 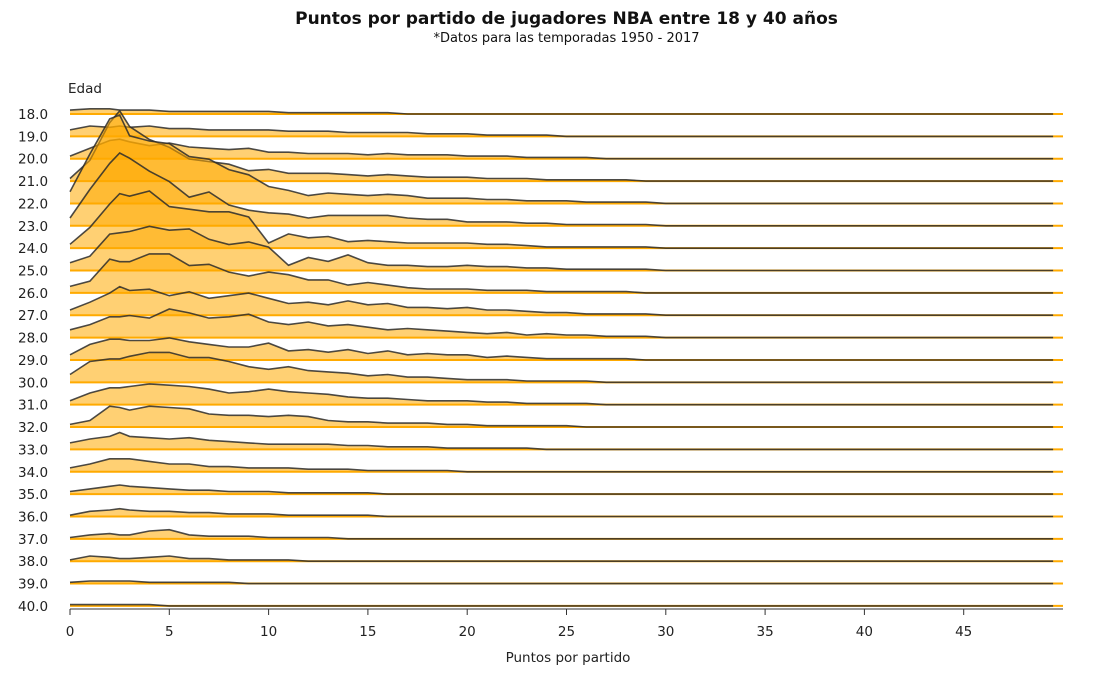 What do you see at coordinates (33, 428) in the screenshot?
I see `y-tick-label: 32.0` at bounding box center [33, 428].